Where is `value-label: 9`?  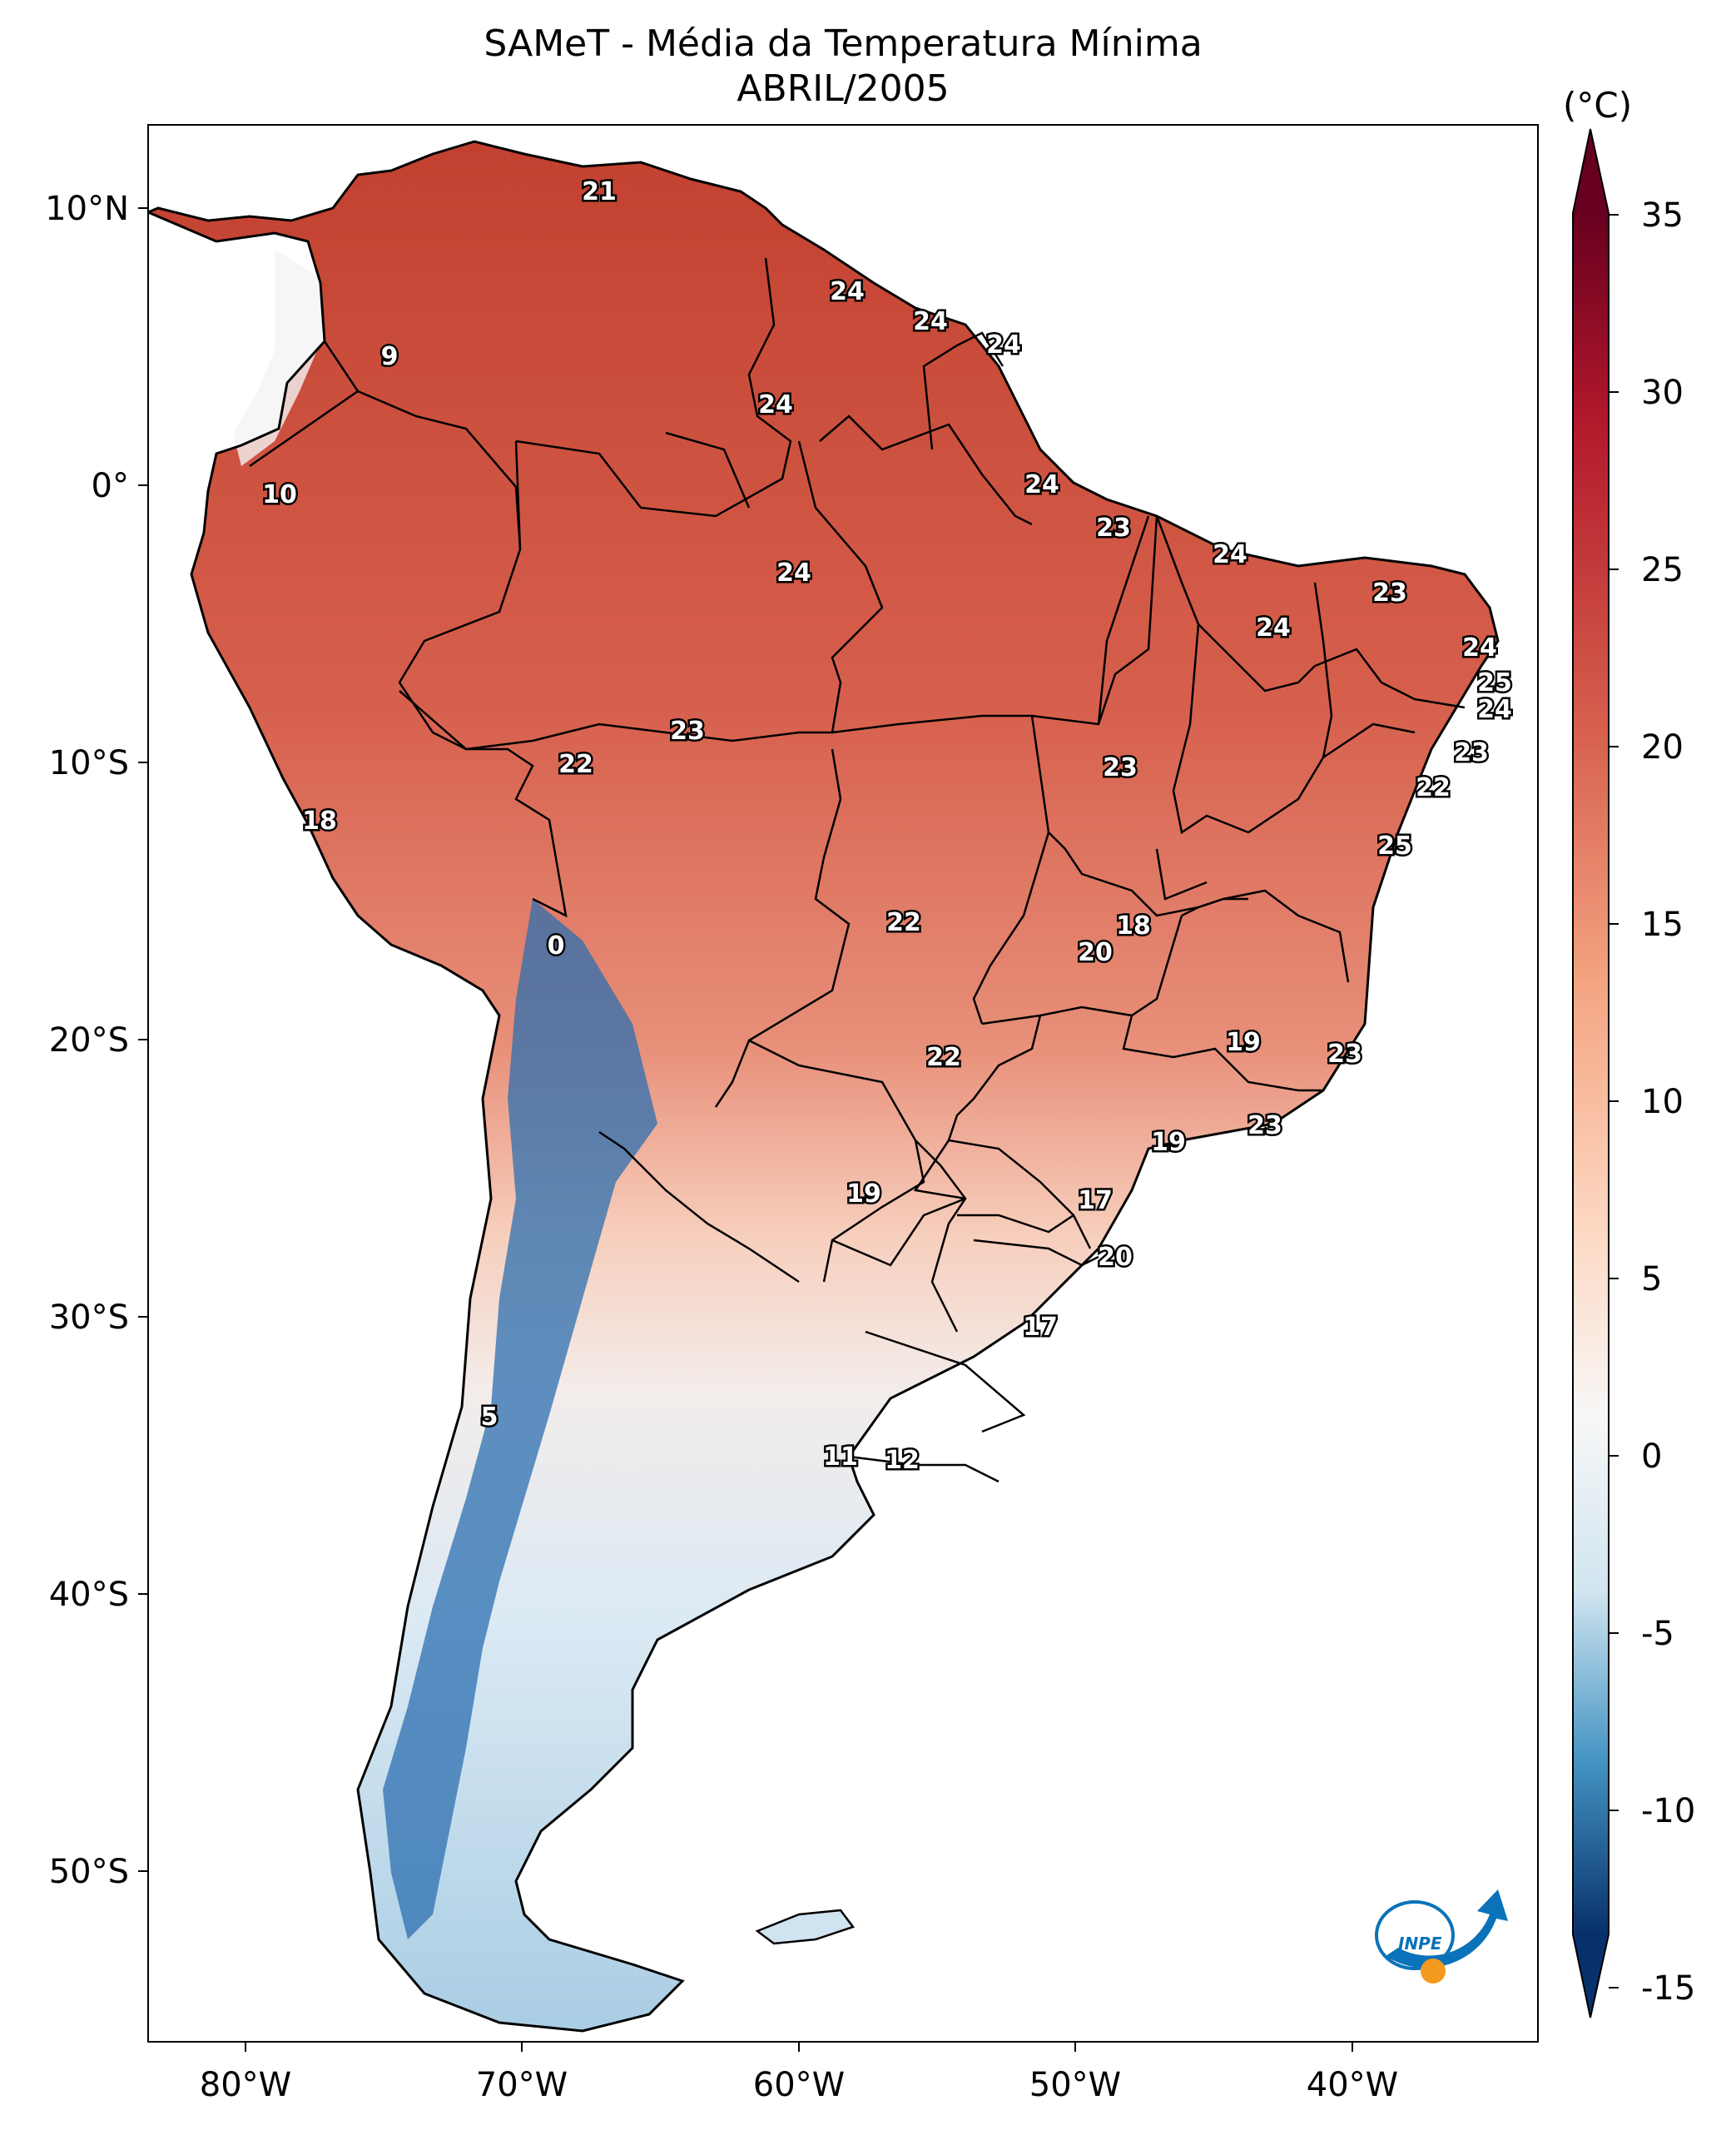 value-label: 9 is located at coordinates (390, 356).